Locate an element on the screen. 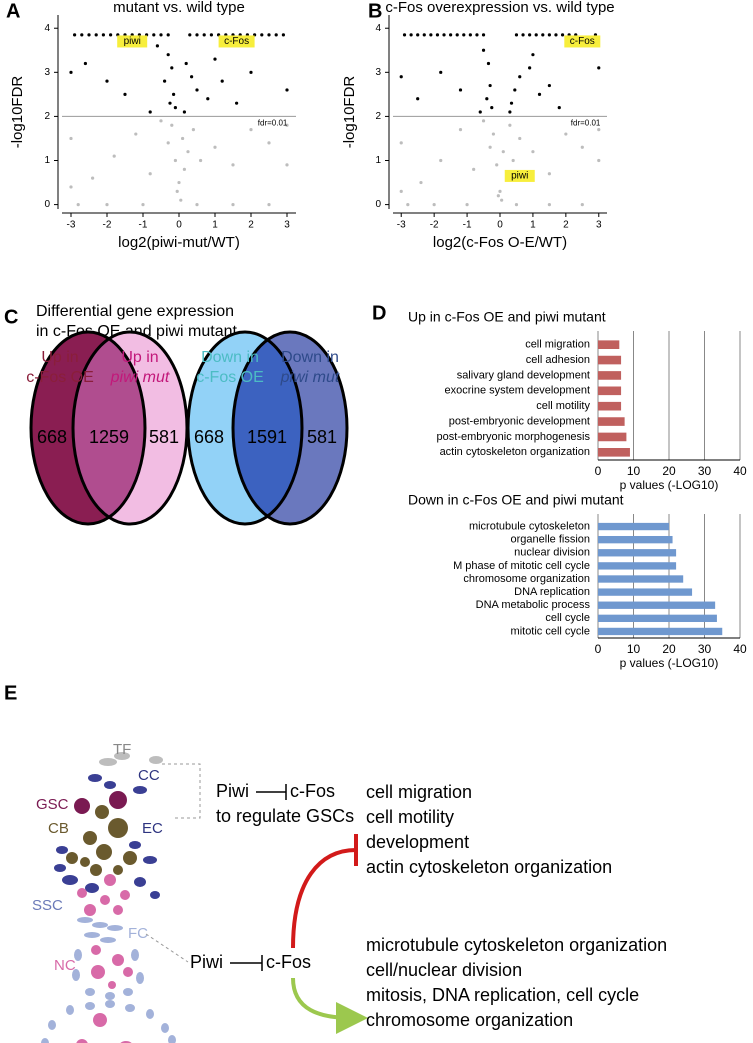  chart-title: c-Fos overexpression vs. wild type is located at coordinates (499, 8).